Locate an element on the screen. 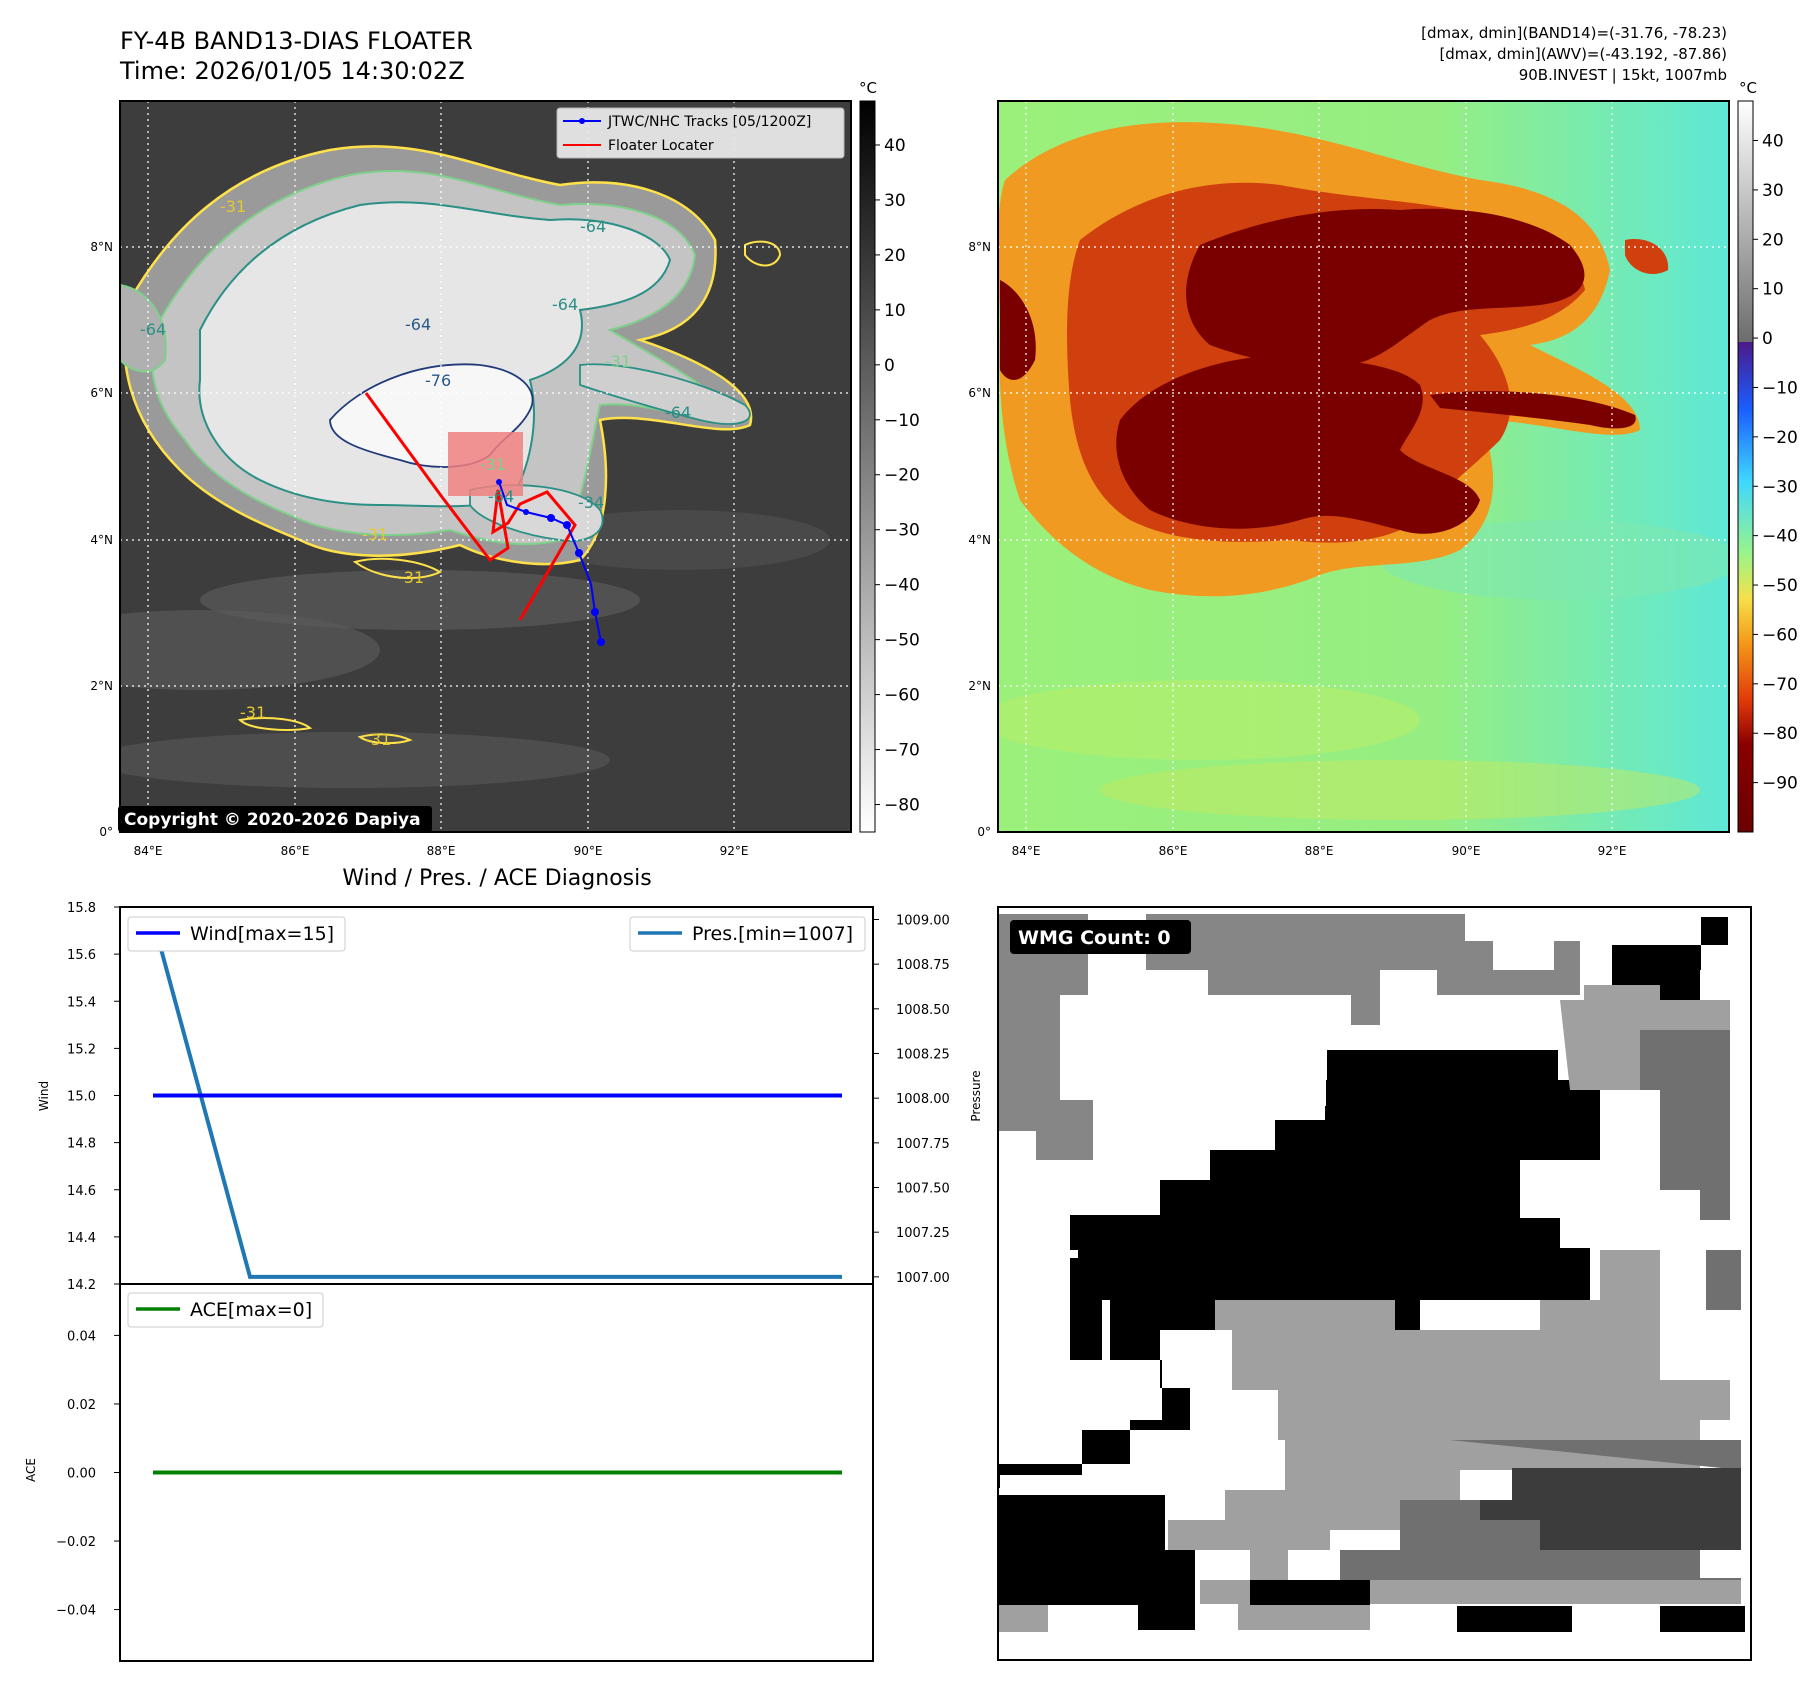  ir-lat-label: 2°N is located at coordinates (101, 686).